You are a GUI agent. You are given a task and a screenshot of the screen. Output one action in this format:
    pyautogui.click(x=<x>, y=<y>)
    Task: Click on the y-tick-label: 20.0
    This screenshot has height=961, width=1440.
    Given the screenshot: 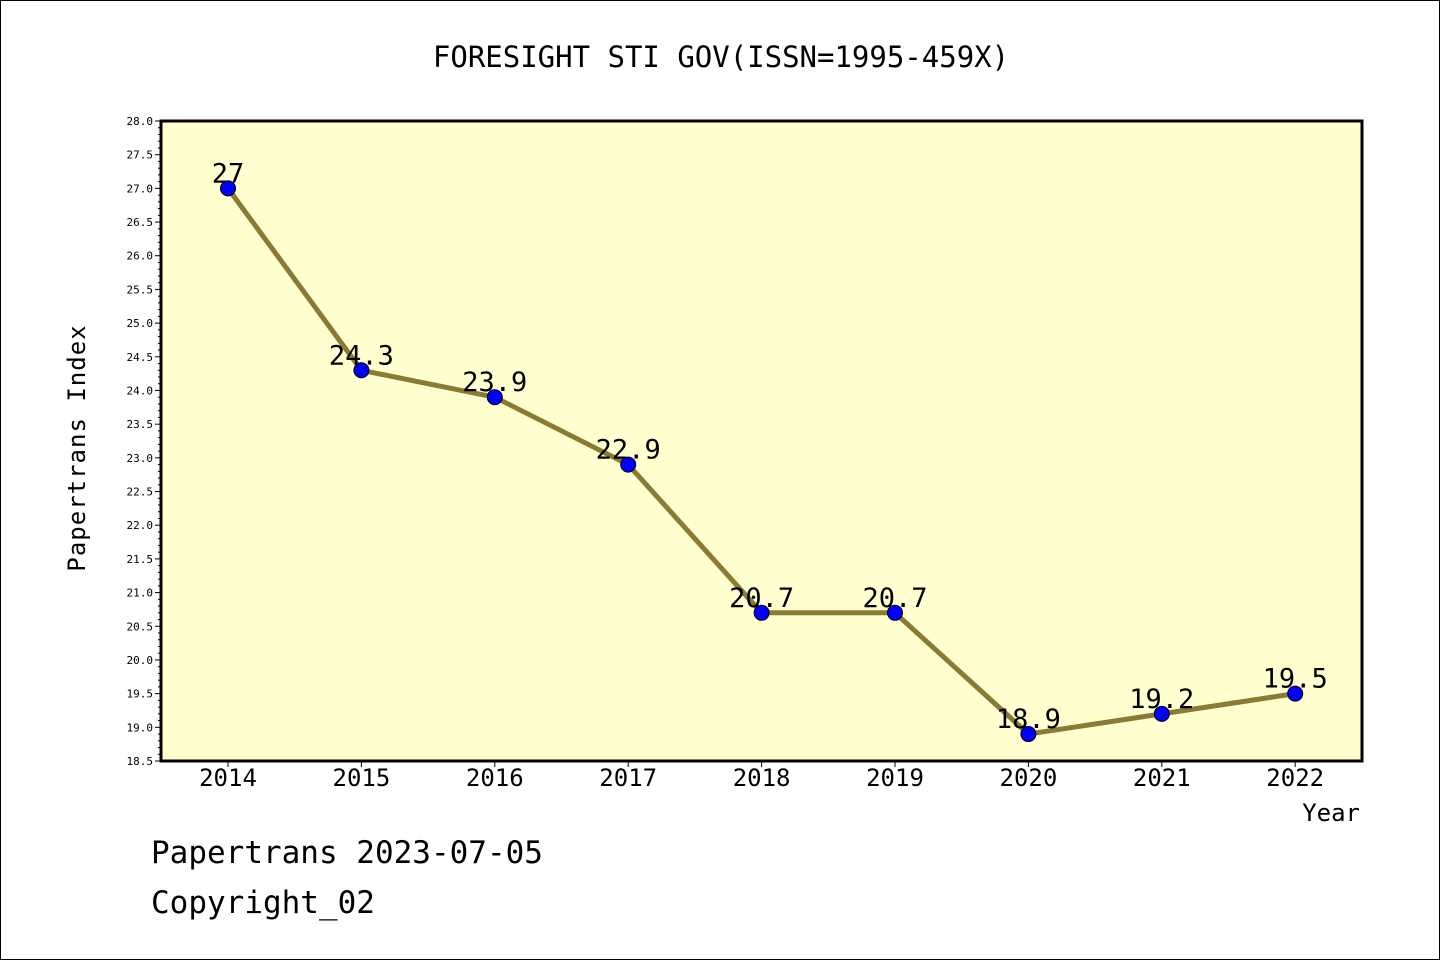 What is the action you would take?
    pyautogui.click(x=140, y=660)
    